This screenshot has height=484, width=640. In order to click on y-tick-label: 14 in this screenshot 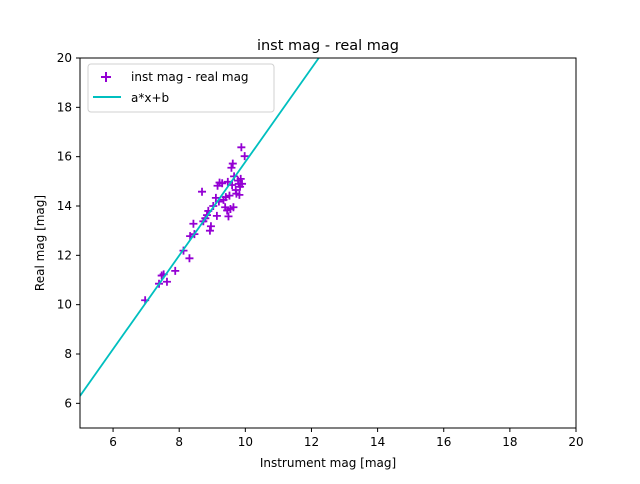, I will do `click(64, 206)`.